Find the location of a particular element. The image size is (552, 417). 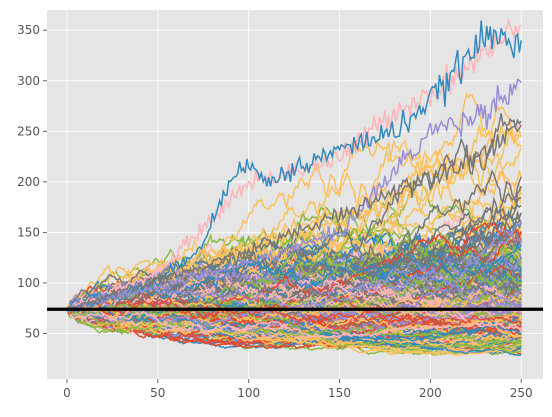

x-tick-label: 100 is located at coordinates (248, 393).